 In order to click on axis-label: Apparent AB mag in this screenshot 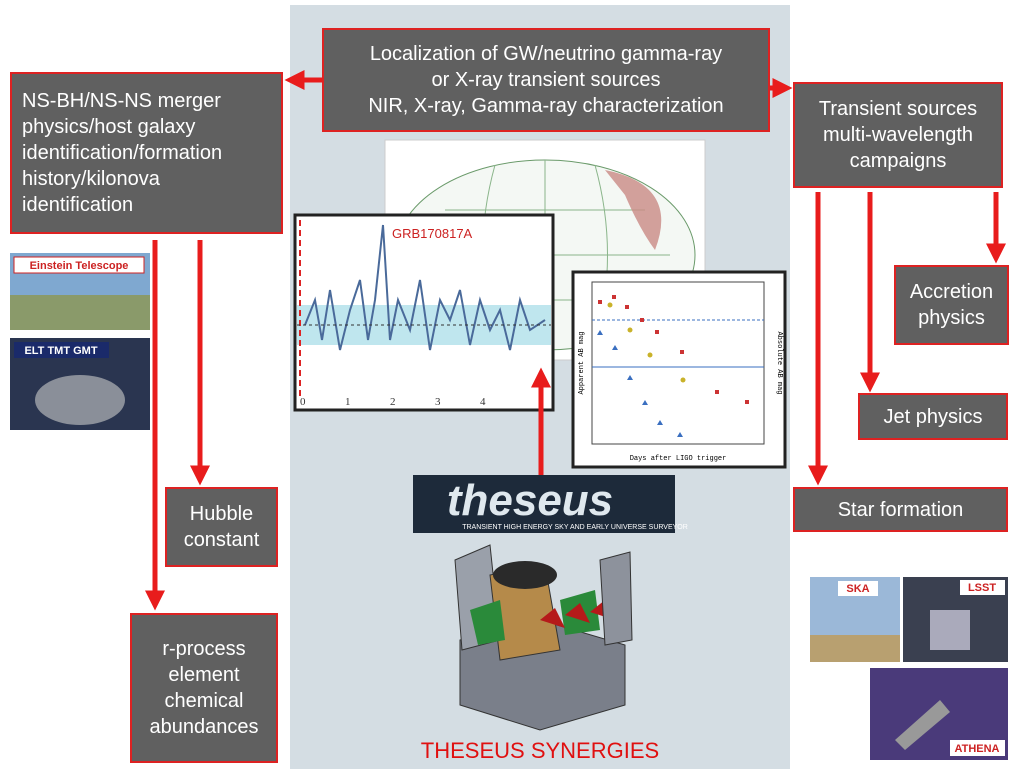, I will do `click(582, 362)`.